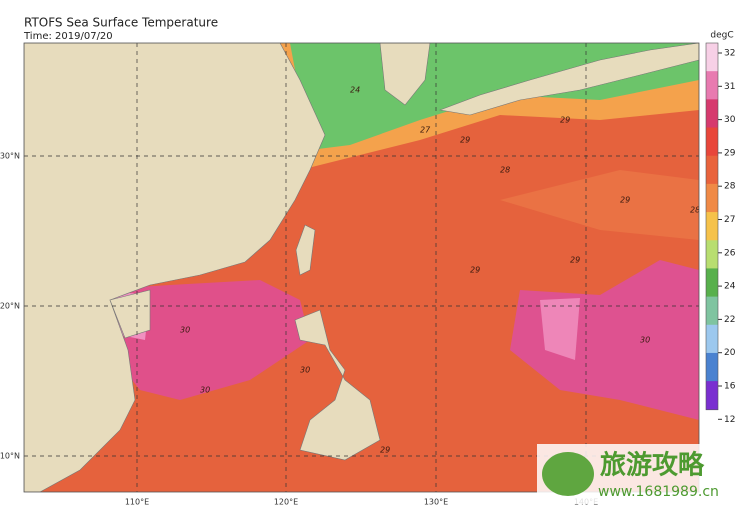 The height and width of the screenshot is (513, 741). Describe the element at coordinates (720, 233) in the screenshot. I see `colorbar: 32 31 30 29 28 27 26 24 22 20 16 12` at that location.